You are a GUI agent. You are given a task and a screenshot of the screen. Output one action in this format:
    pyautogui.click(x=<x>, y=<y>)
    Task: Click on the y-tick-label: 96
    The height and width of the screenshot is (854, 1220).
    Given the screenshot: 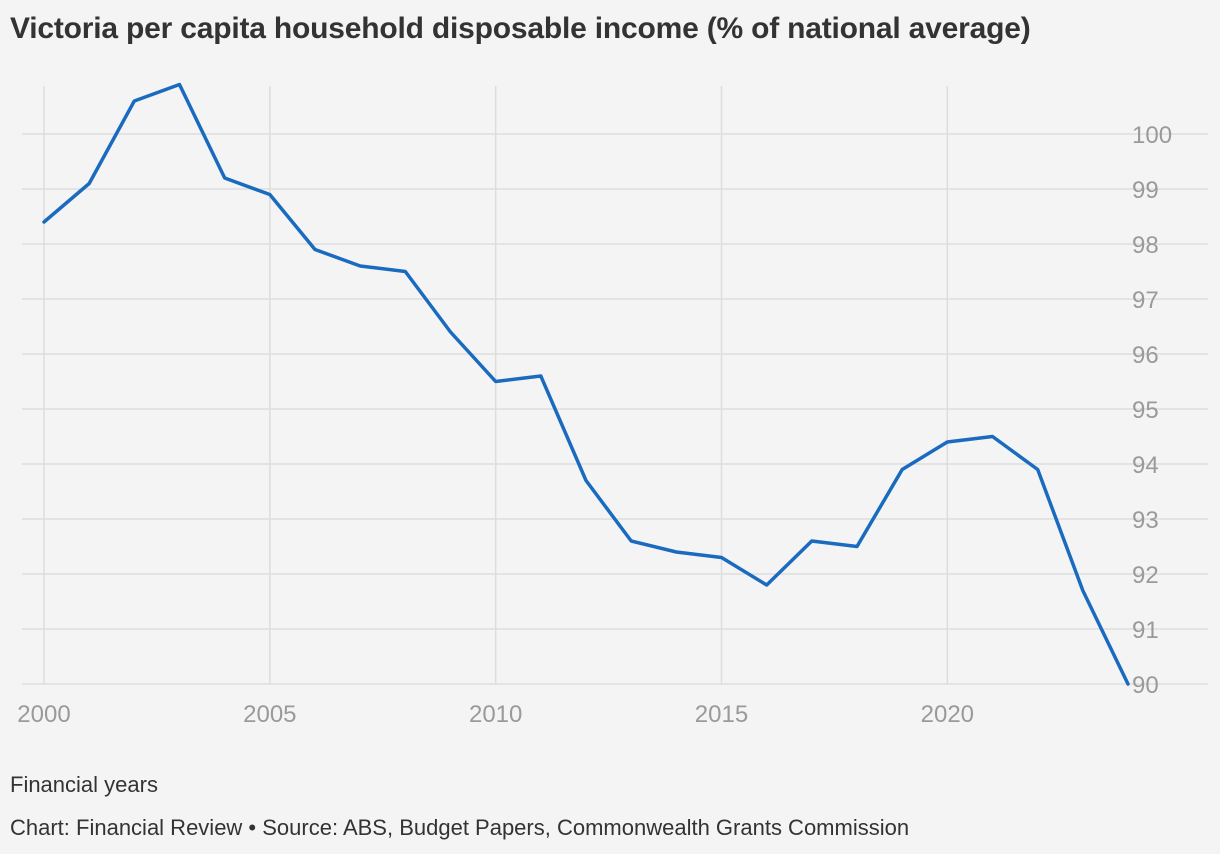 What is the action you would take?
    pyautogui.click(x=1145, y=355)
    